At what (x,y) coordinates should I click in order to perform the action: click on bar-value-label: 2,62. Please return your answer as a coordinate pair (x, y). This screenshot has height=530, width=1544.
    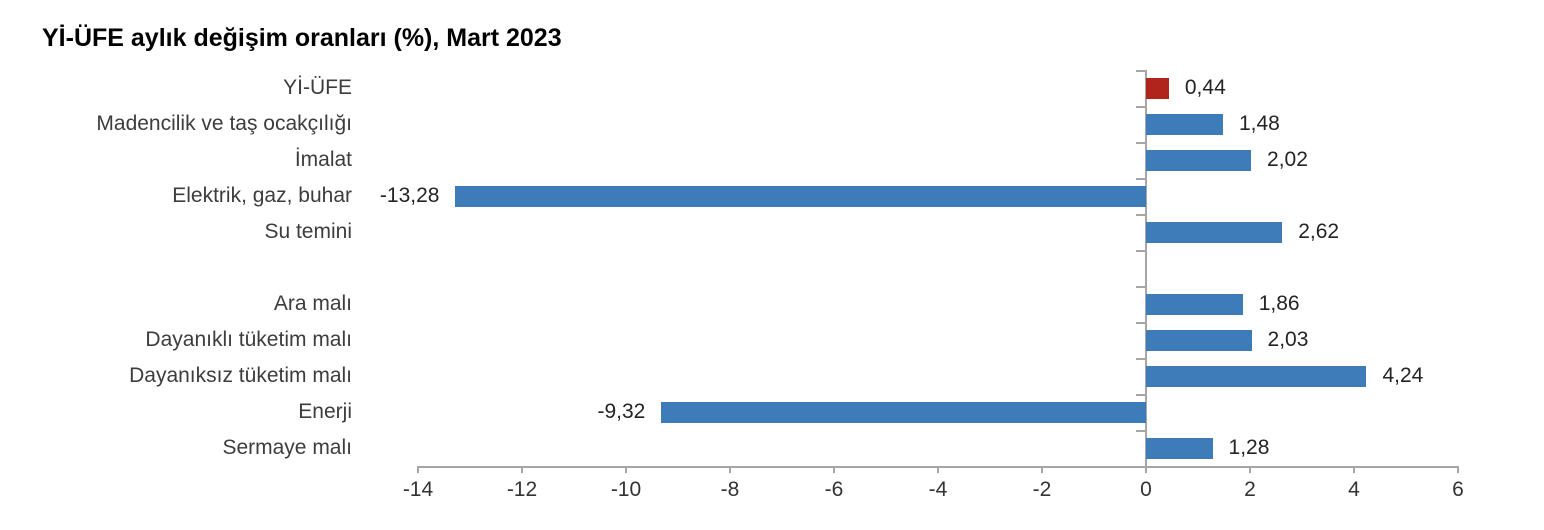
    Looking at the image, I should click on (1319, 231).